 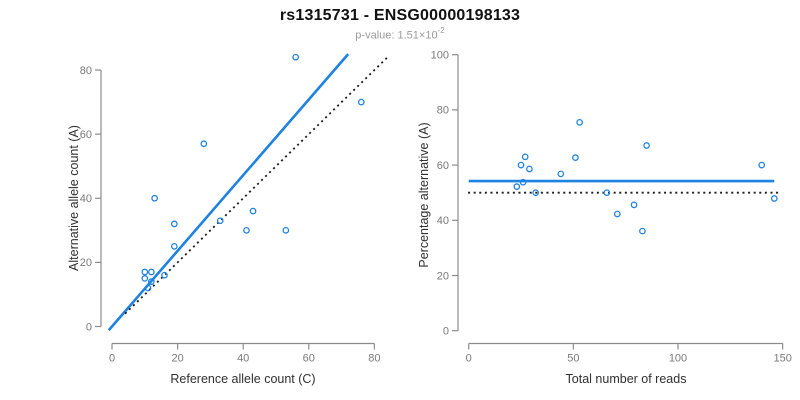 I want to click on x-axis-title: Reference allele count (C), so click(x=242, y=379).